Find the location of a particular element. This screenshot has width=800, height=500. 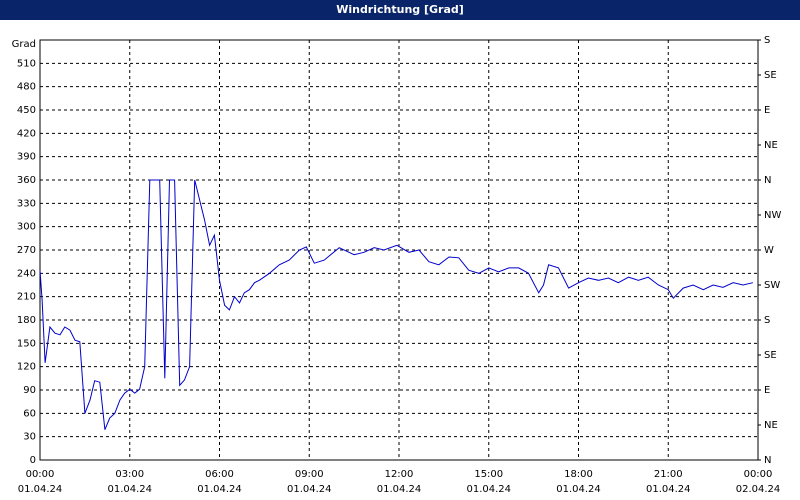

y-tick-label: 210 is located at coordinates (26, 297).